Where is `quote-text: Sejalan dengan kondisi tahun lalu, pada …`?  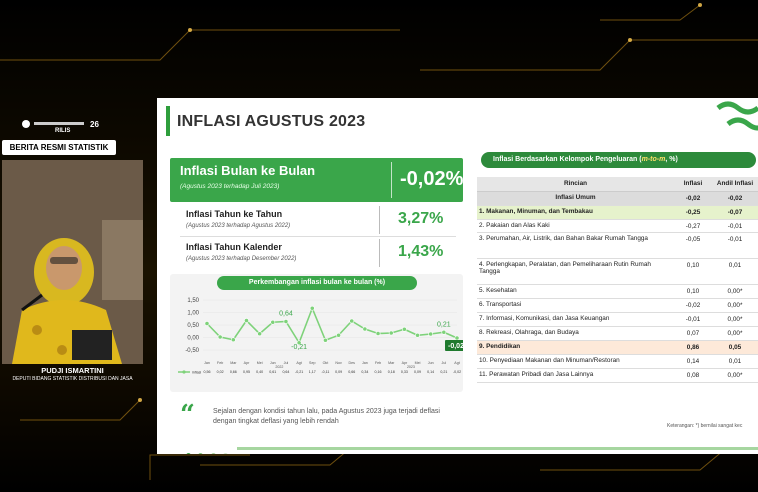 quote-text: Sejalan dengan kondisi tahun lalu, pada … is located at coordinates (326, 416).